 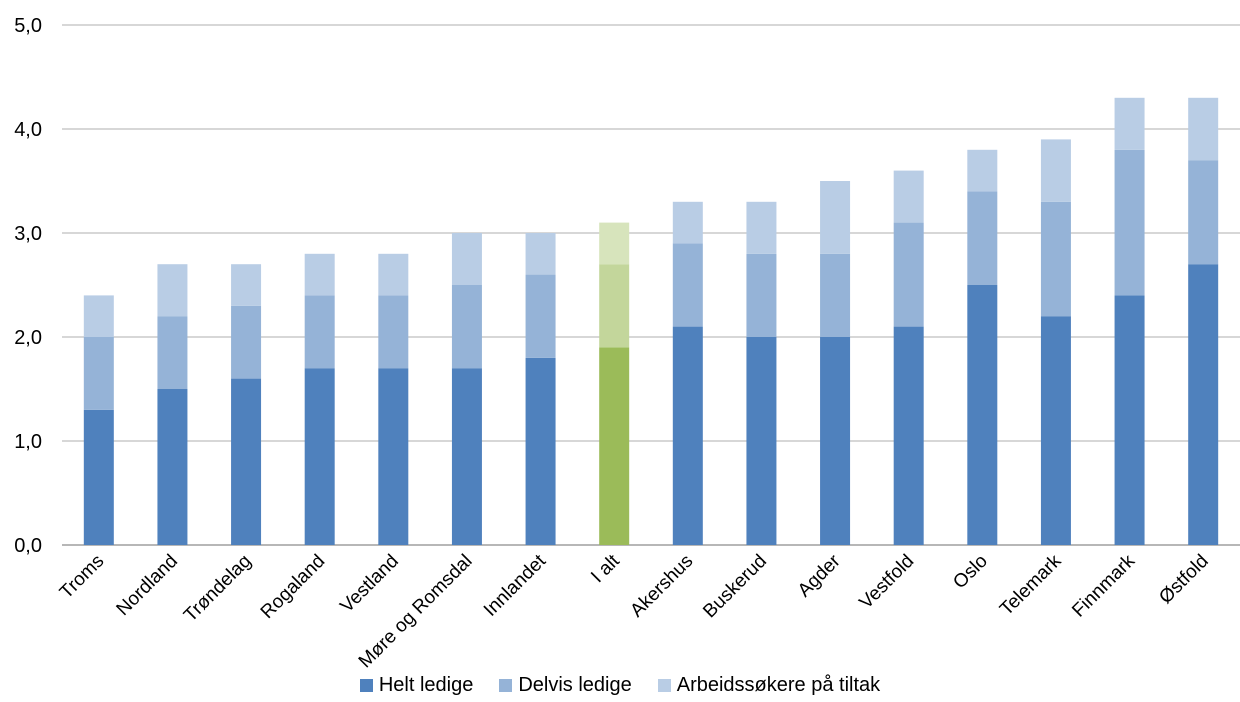 What do you see at coordinates (28, 234) in the screenshot?
I see `y-tick-label: 3,0` at bounding box center [28, 234].